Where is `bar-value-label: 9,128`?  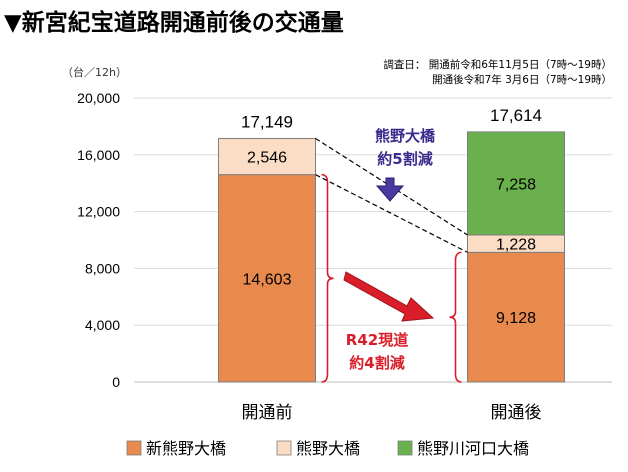
bar-value-label: 9,128 is located at coordinates (516, 318).